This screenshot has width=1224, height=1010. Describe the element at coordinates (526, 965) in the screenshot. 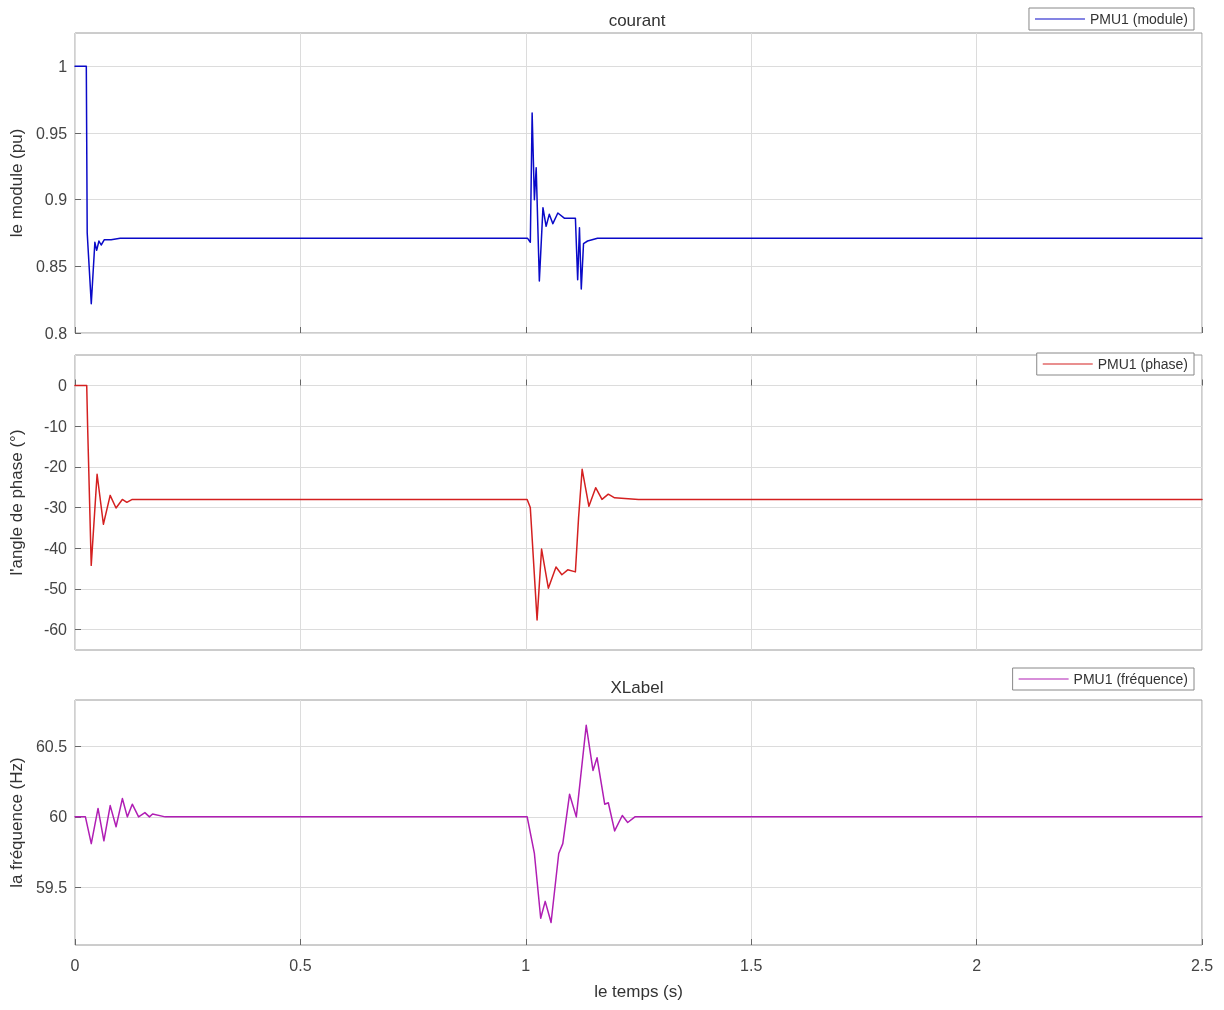

I see `x-tick-label: 1` at that location.